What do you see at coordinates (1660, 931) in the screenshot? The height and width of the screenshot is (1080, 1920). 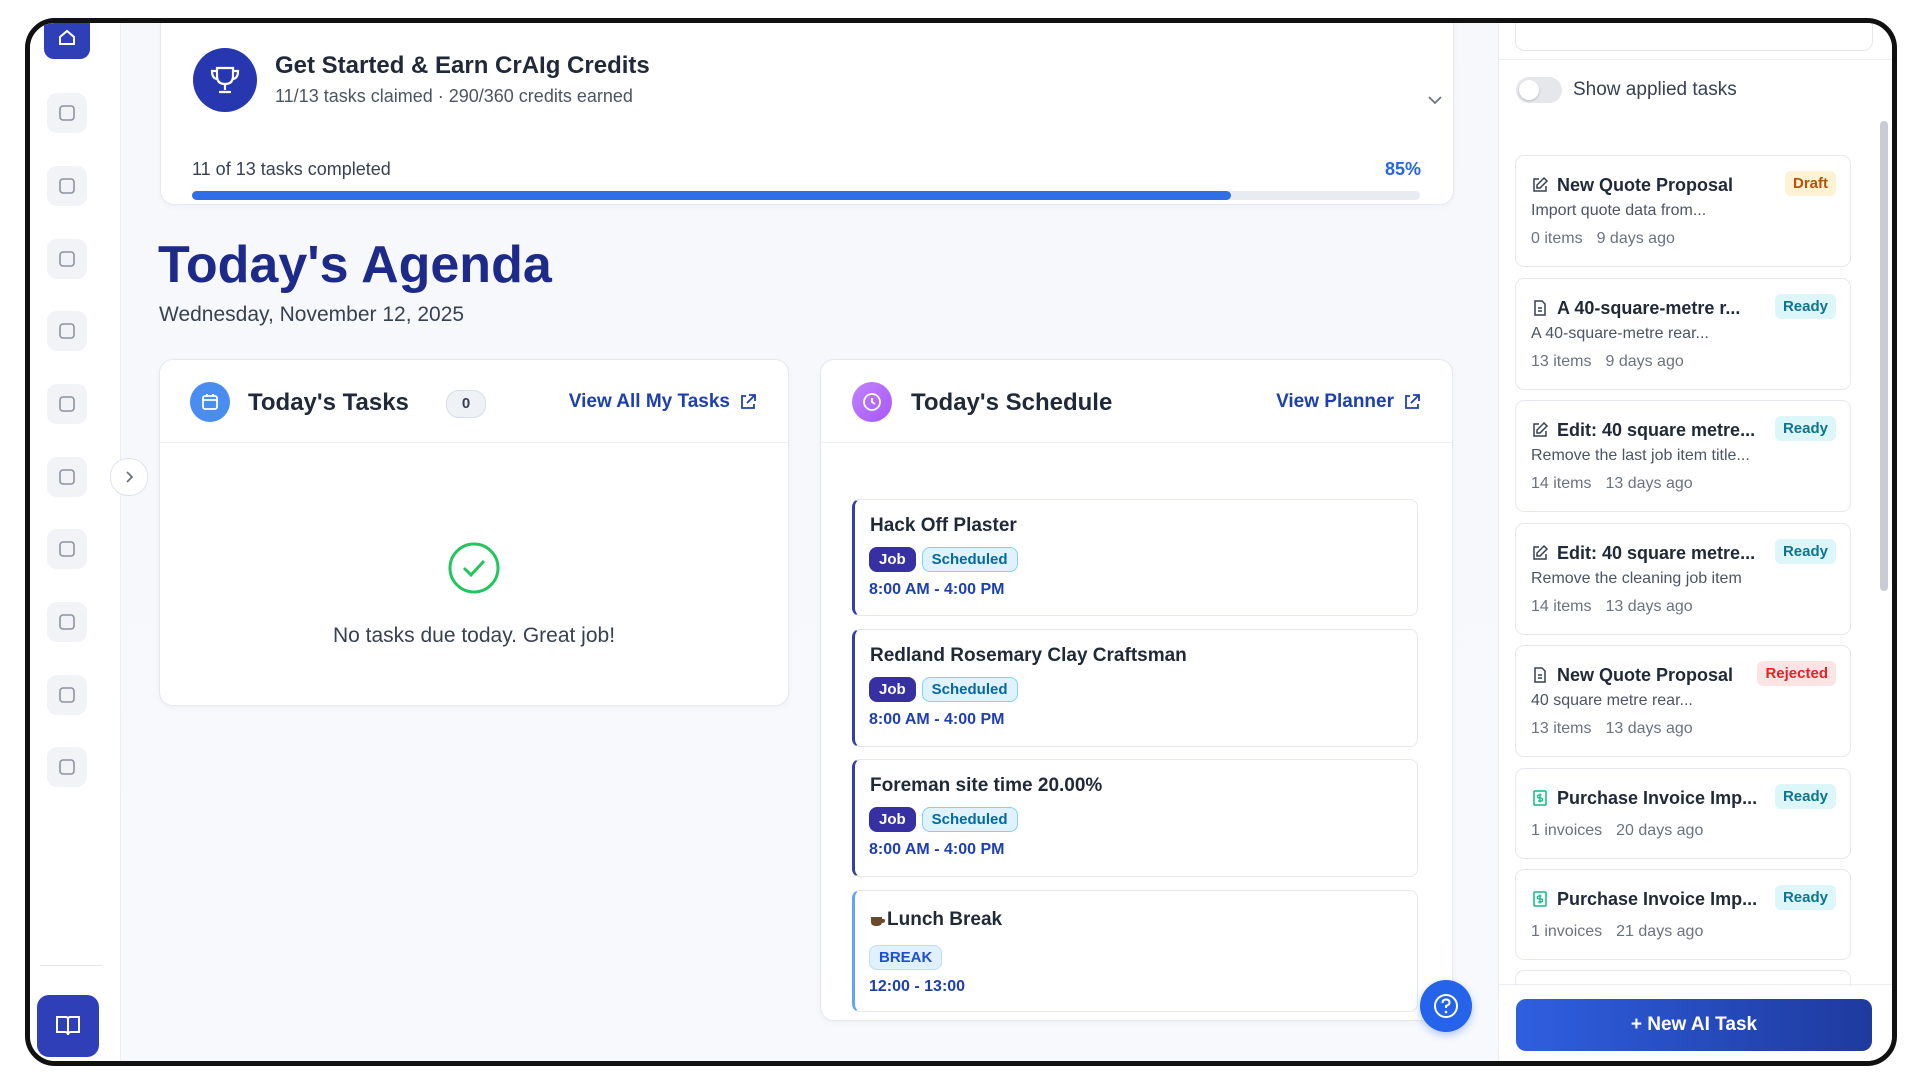 I see `meta-item: 21 days ago` at bounding box center [1660, 931].